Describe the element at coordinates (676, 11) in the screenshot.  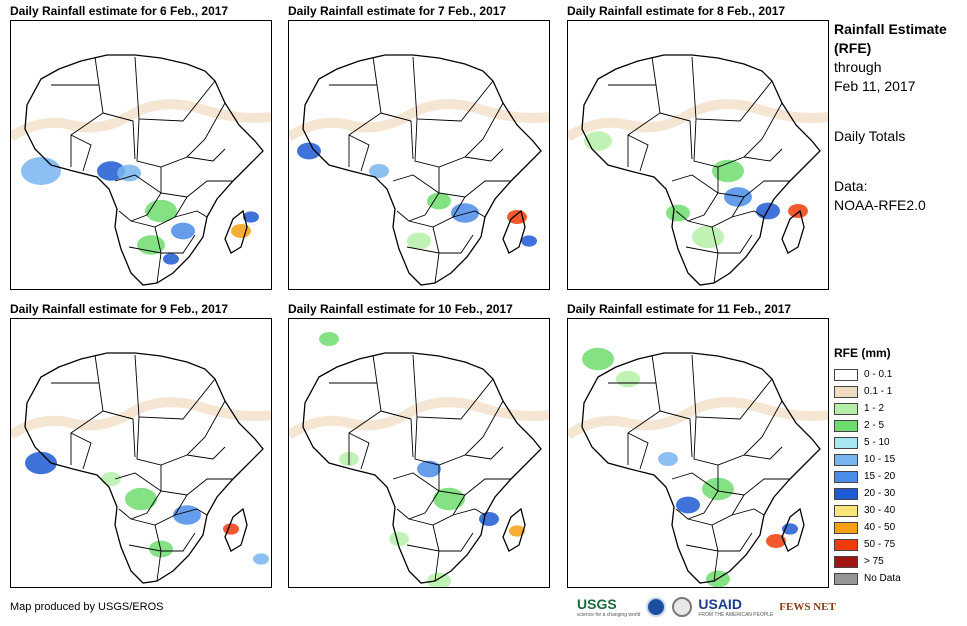
I see `panel-title: Daily Rainfall estimate for 8 Feb., 2017` at that location.